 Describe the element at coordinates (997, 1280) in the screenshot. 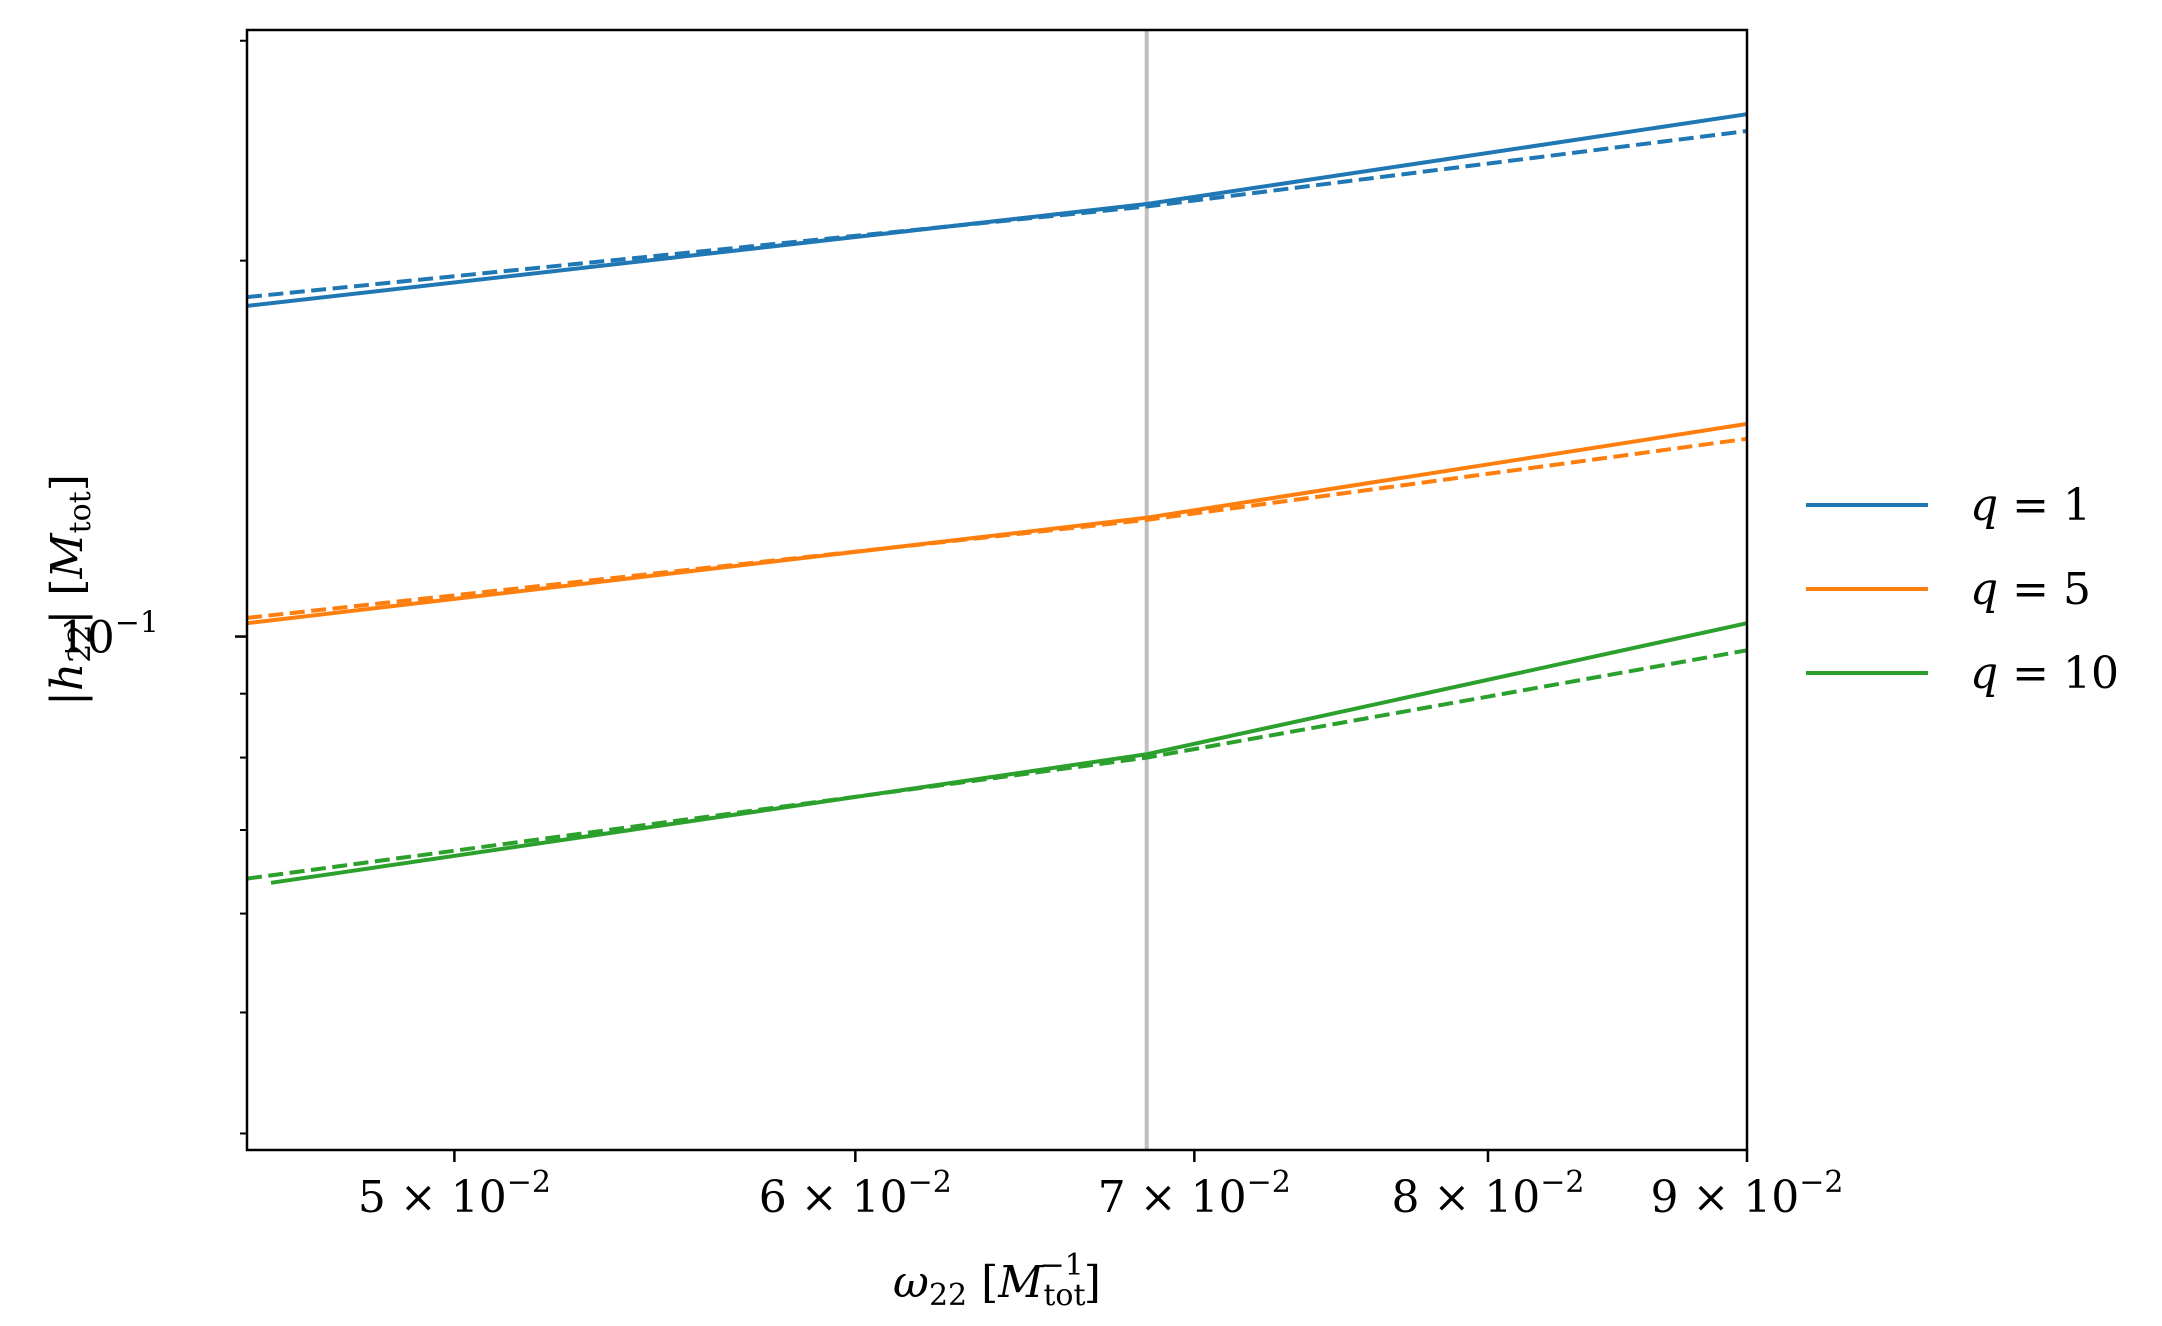

I see `x-axis-title: ω22 [Mtot−1]` at that location.